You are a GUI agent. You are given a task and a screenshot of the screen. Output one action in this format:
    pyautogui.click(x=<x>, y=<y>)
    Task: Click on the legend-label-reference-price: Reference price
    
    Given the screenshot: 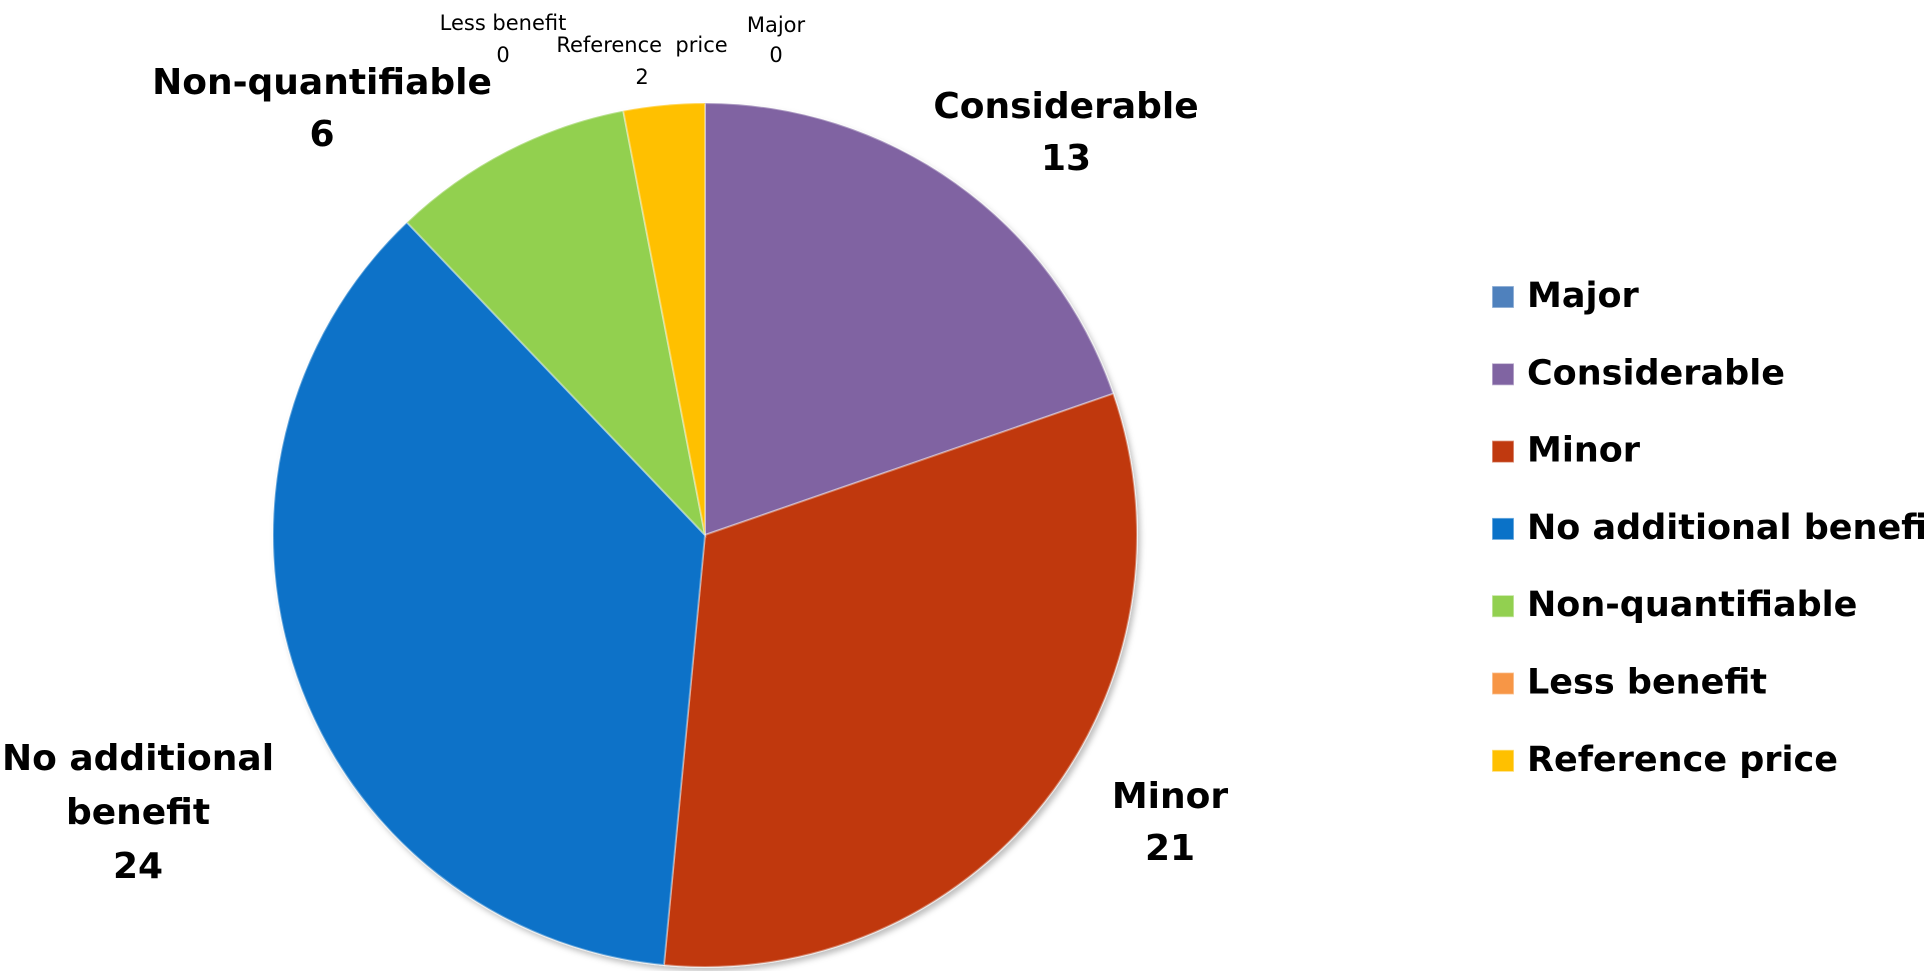 What is the action you would take?
    pyautogui.click(x=1682, y=760)
    